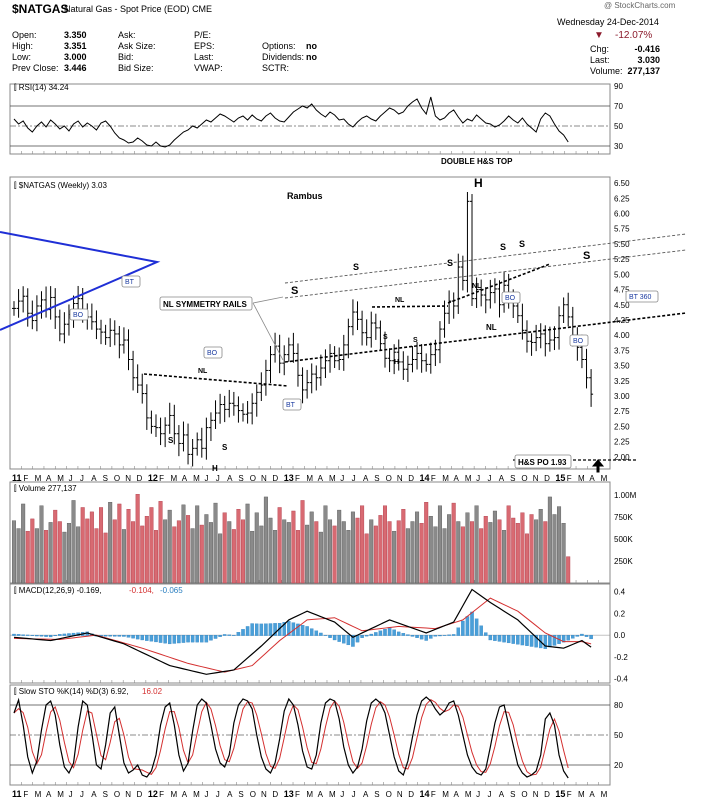  What do you see at coordinates (22, 57) in the screenshot?
I see `field-label: Low:` at bounding box center [22, 57].